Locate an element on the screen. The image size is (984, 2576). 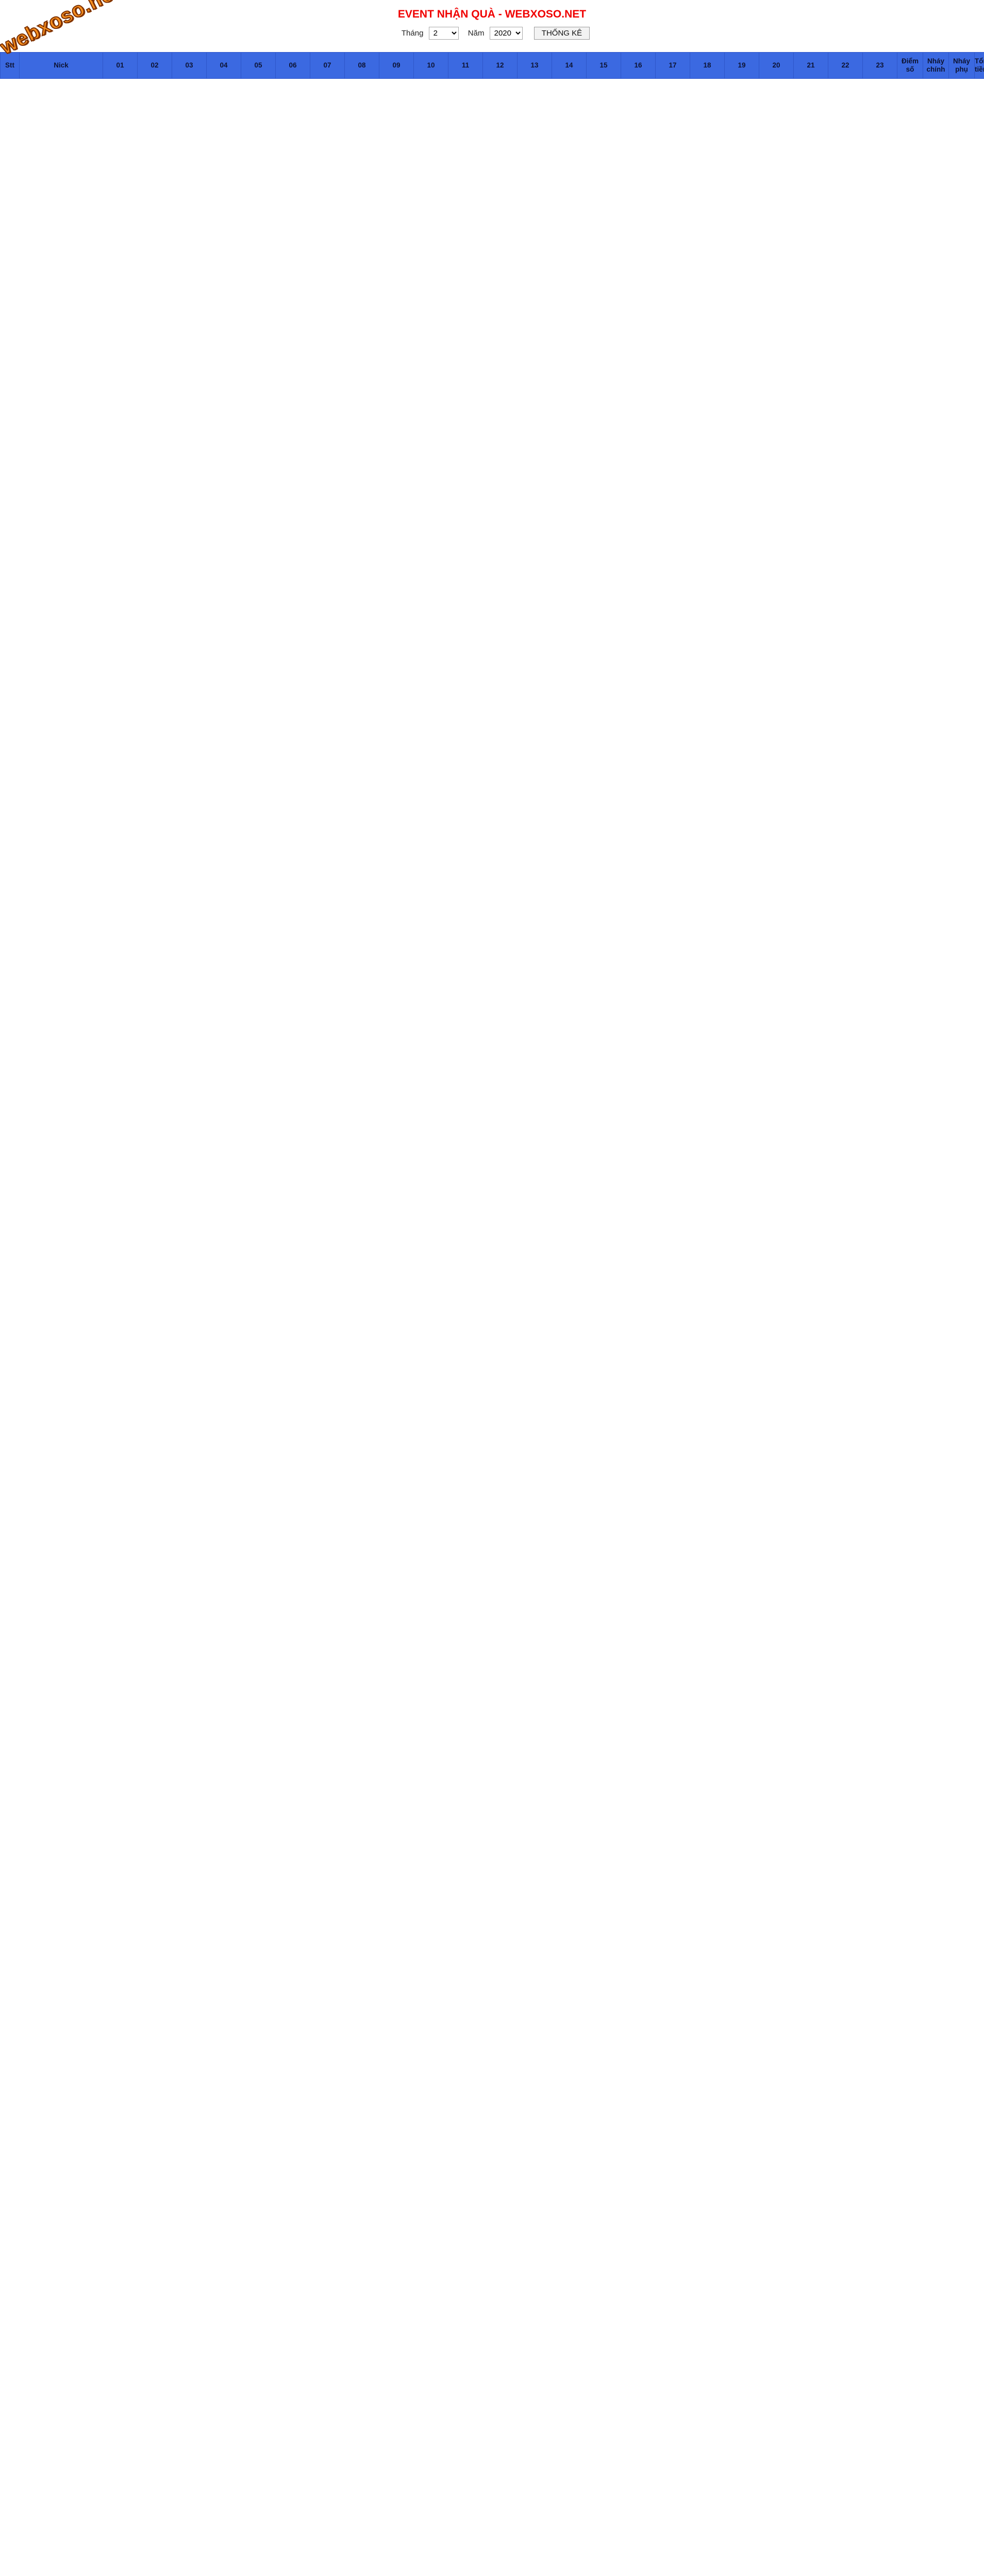
col-header-total: Tổng tiền is located at coordinates (979, 65).